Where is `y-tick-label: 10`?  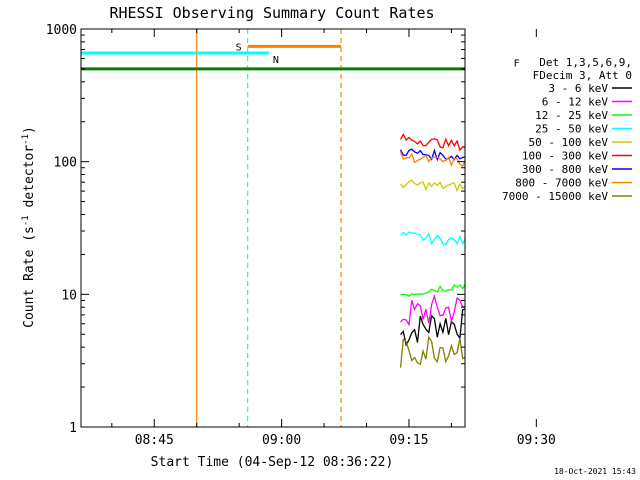
y-tick-label: 10 is located at coordinates (69, 295).